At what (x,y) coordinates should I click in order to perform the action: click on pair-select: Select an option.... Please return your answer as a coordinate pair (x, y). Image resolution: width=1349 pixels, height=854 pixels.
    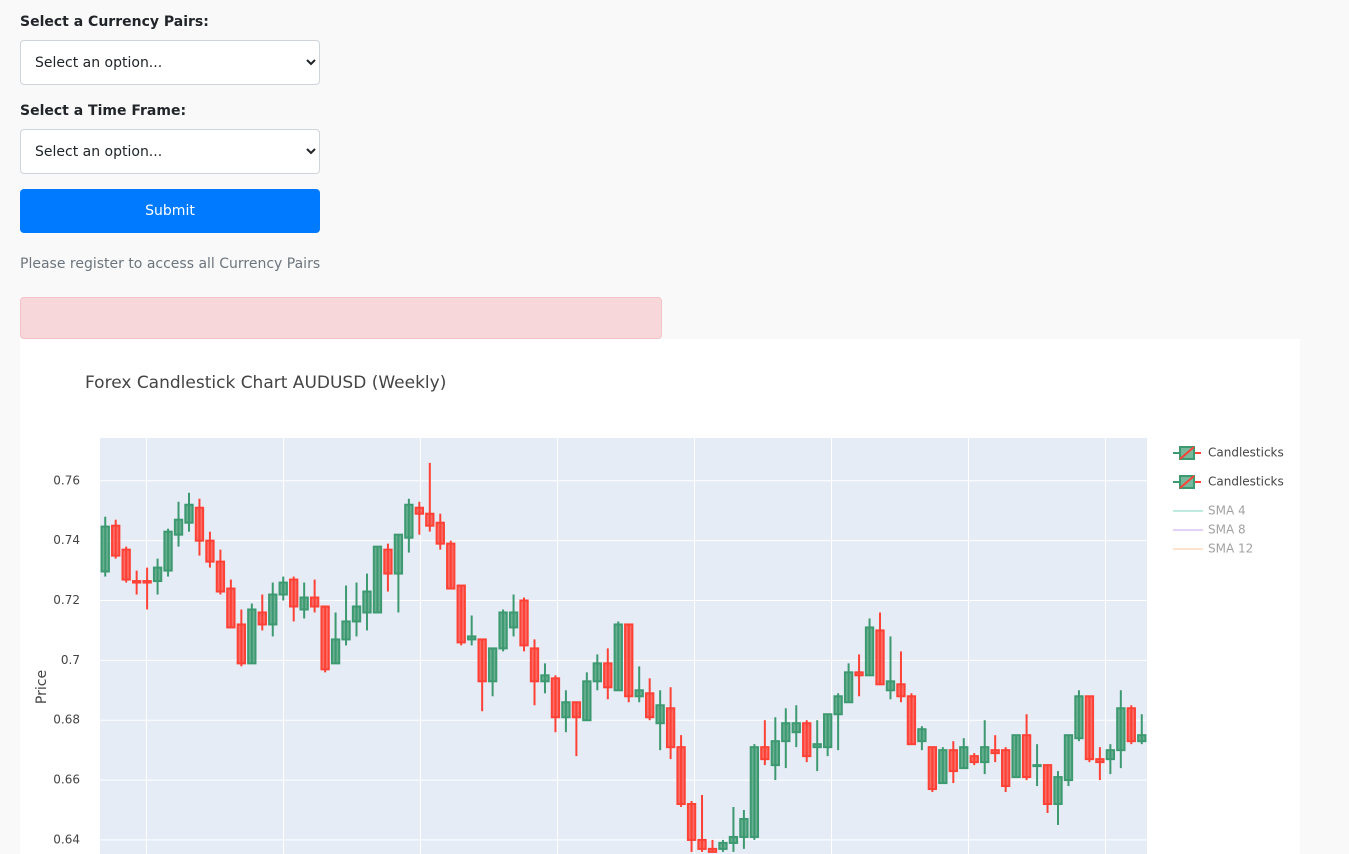
    Looking at the image, I should click on (170, 62).